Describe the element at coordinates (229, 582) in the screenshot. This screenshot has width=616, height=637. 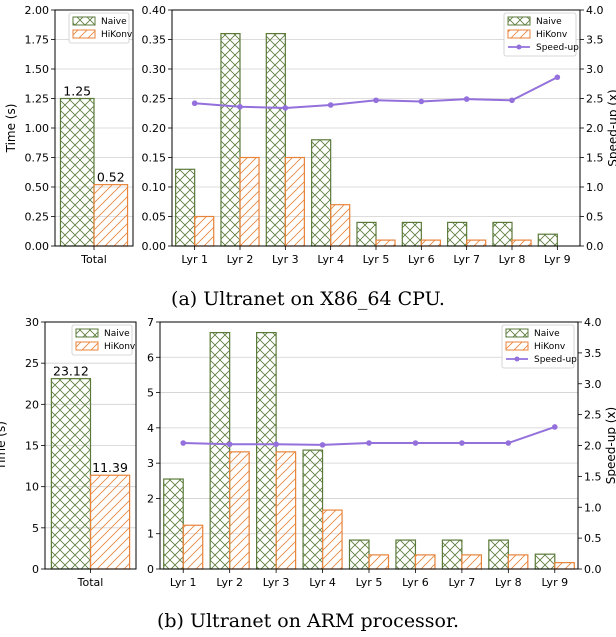
I see `x-tick-label: Lyr 2` at that location.